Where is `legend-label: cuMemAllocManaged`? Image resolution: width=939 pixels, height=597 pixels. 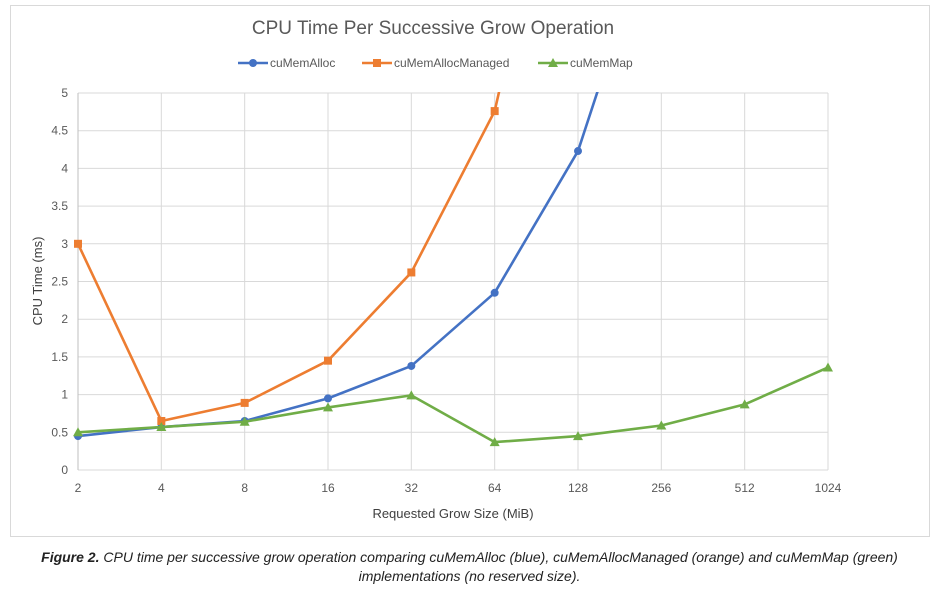
legend-label: cuMemAllocManaged is located at coordinates (451, 63).